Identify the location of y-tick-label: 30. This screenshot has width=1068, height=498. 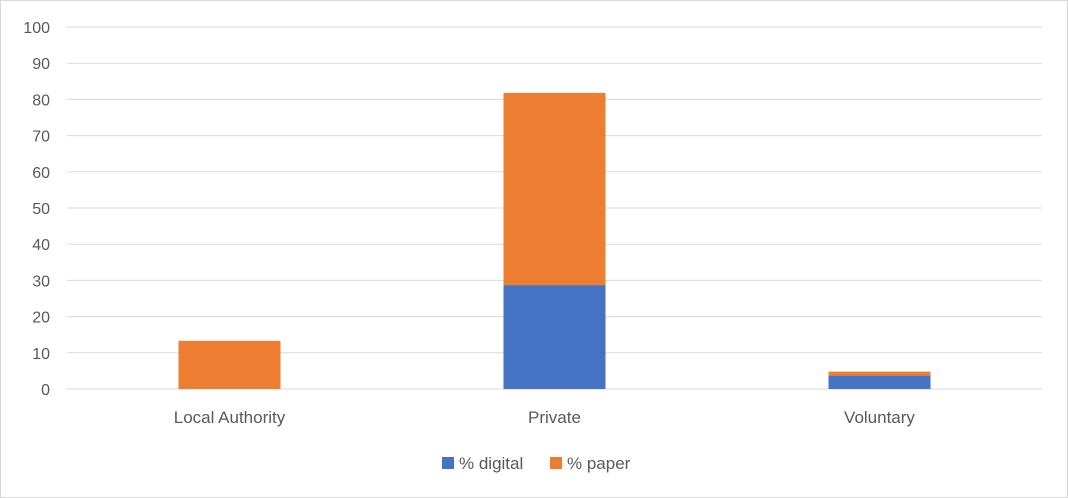
(41, 281).